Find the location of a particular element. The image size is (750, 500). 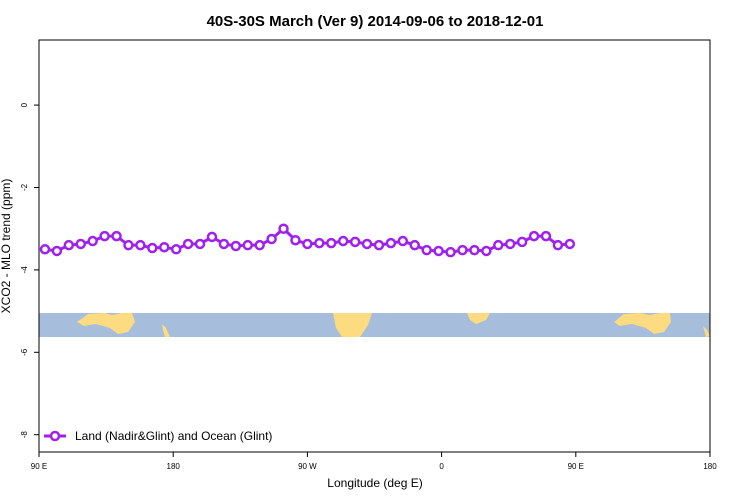

x-tick-label: 90 W is located at coordinates (307, 466).